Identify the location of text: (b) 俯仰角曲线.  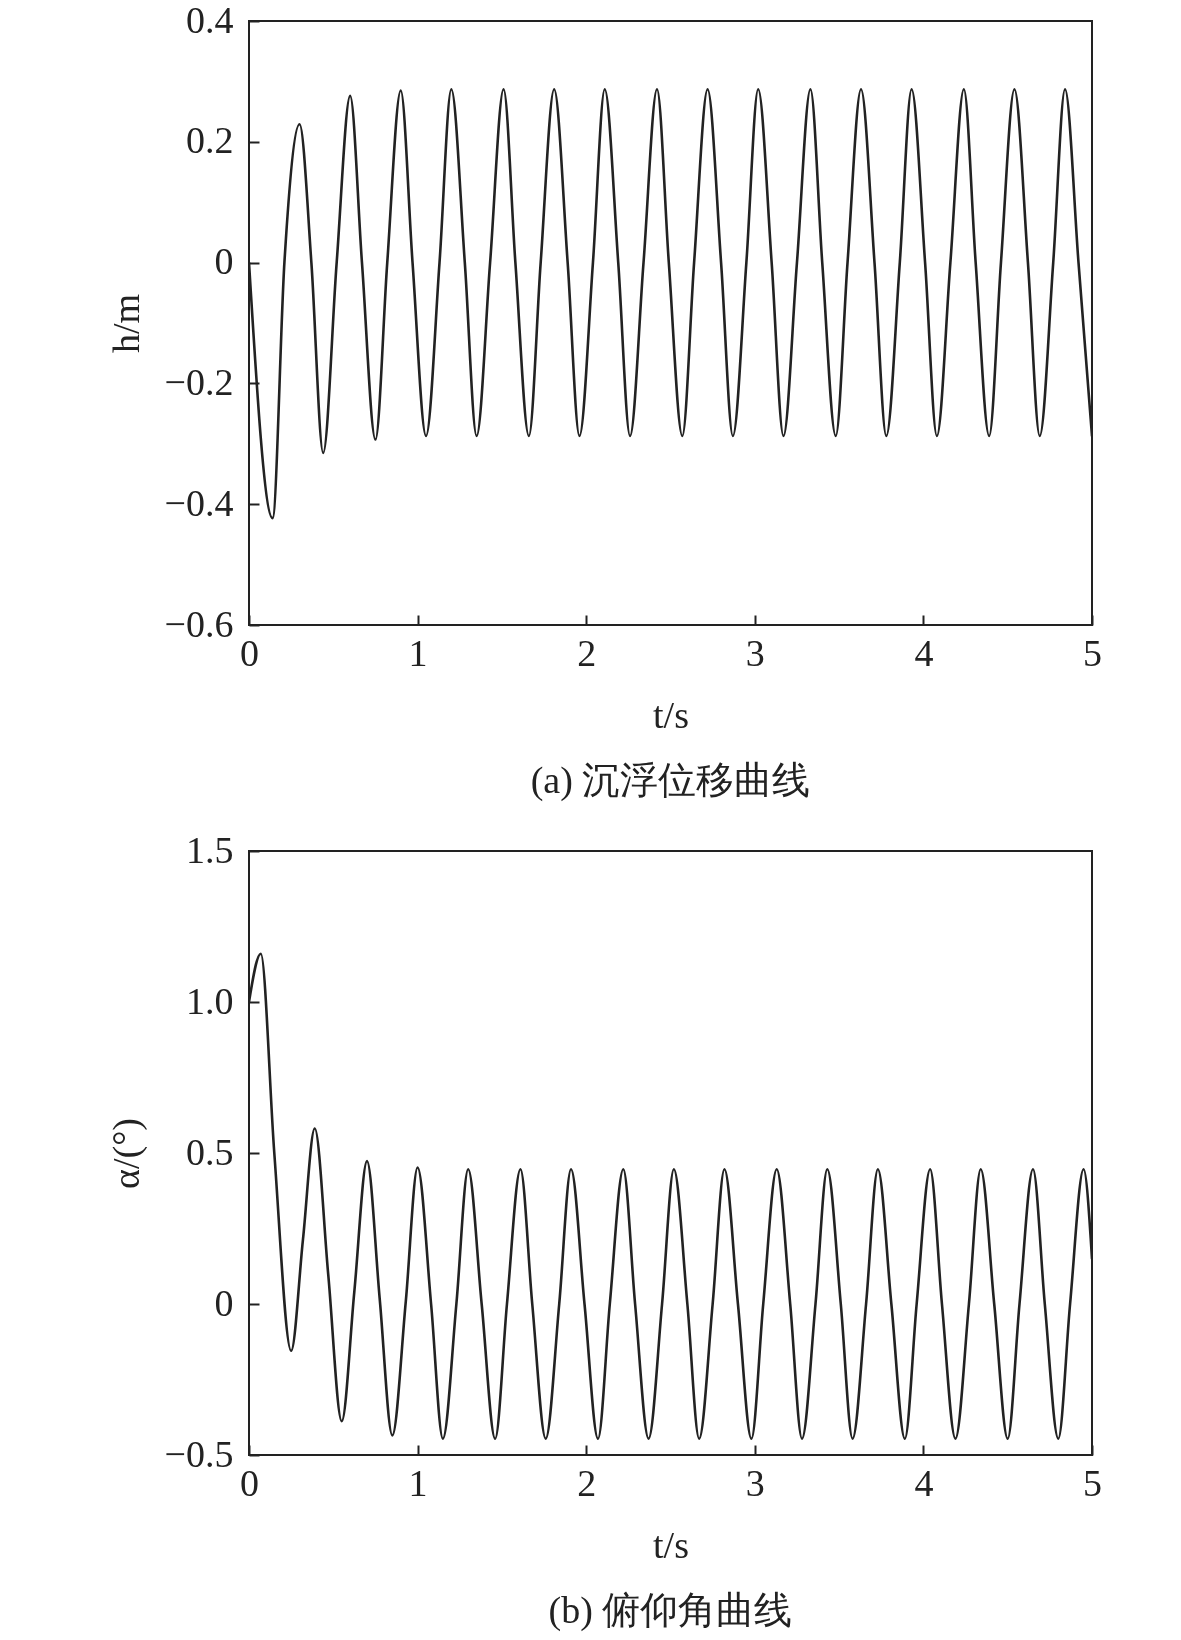
(670, 1610).